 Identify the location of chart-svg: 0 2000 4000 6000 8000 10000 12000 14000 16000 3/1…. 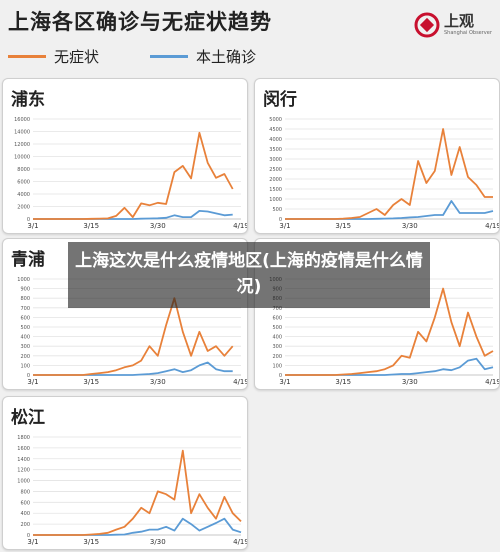
(130, 173).